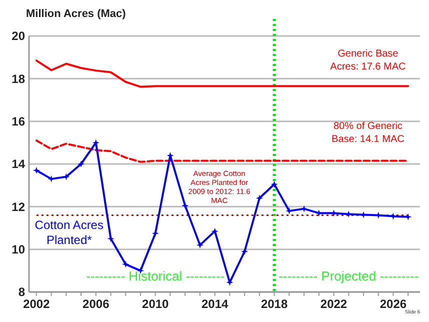 The image size is (429, 322). I want to click on series-label: 80% of Generic Base: 14.1 MAC, so click(368, 132).